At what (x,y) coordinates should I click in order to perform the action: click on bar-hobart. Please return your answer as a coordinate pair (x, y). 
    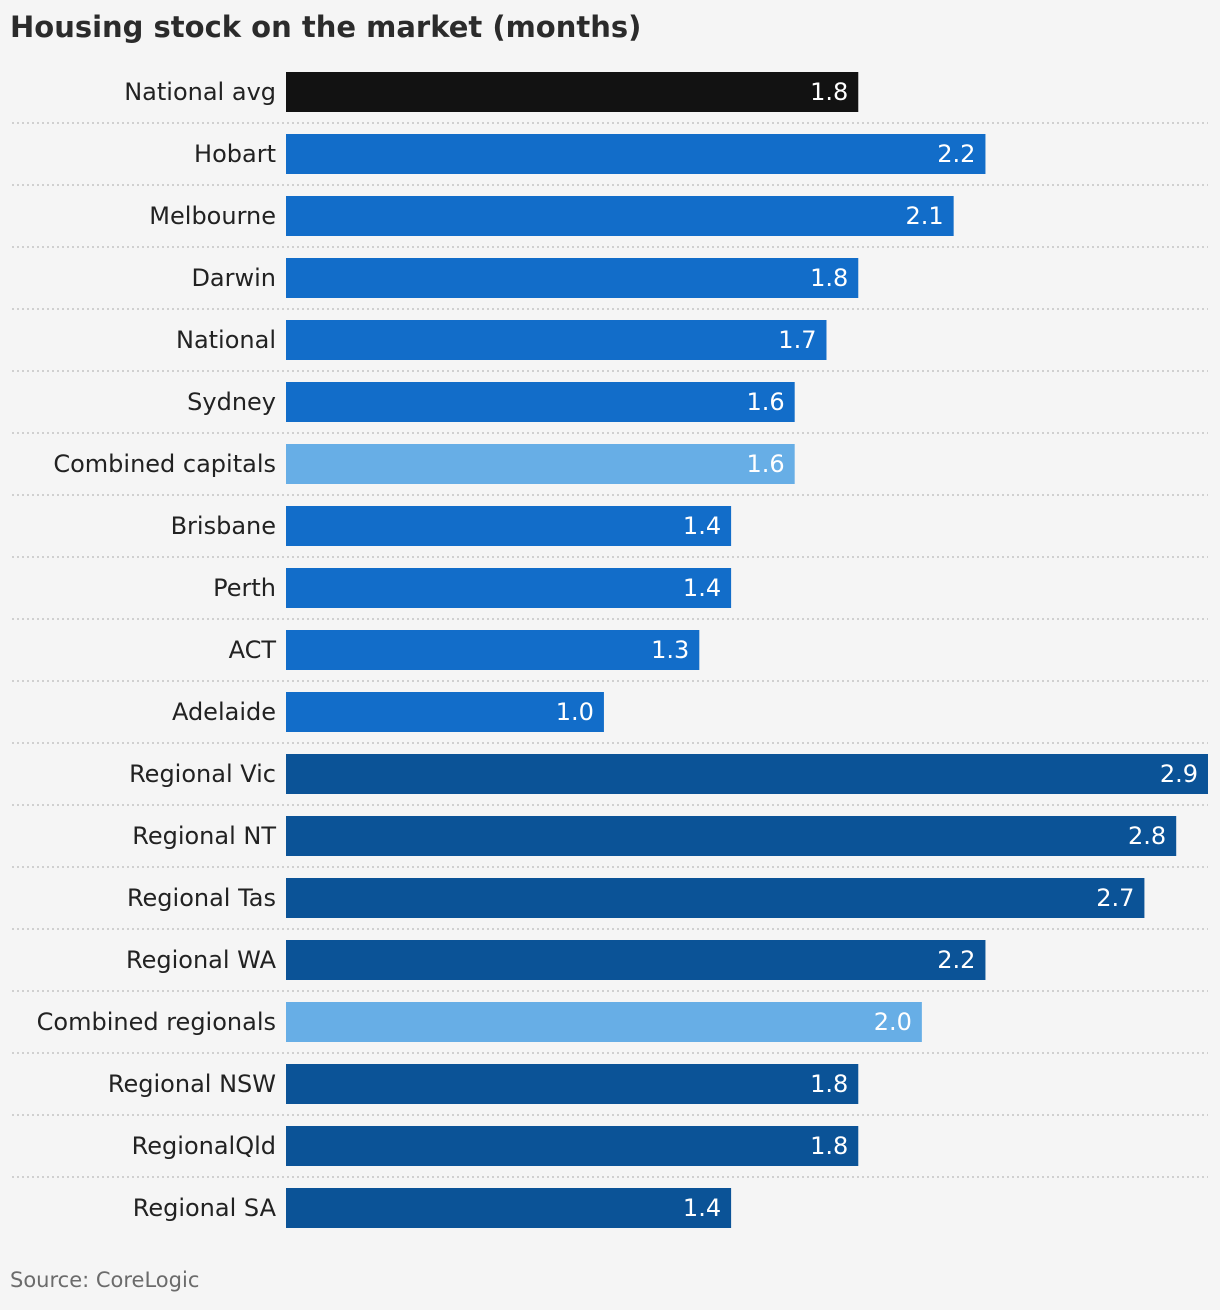
    Looking at the image, I should click on (636, 154).